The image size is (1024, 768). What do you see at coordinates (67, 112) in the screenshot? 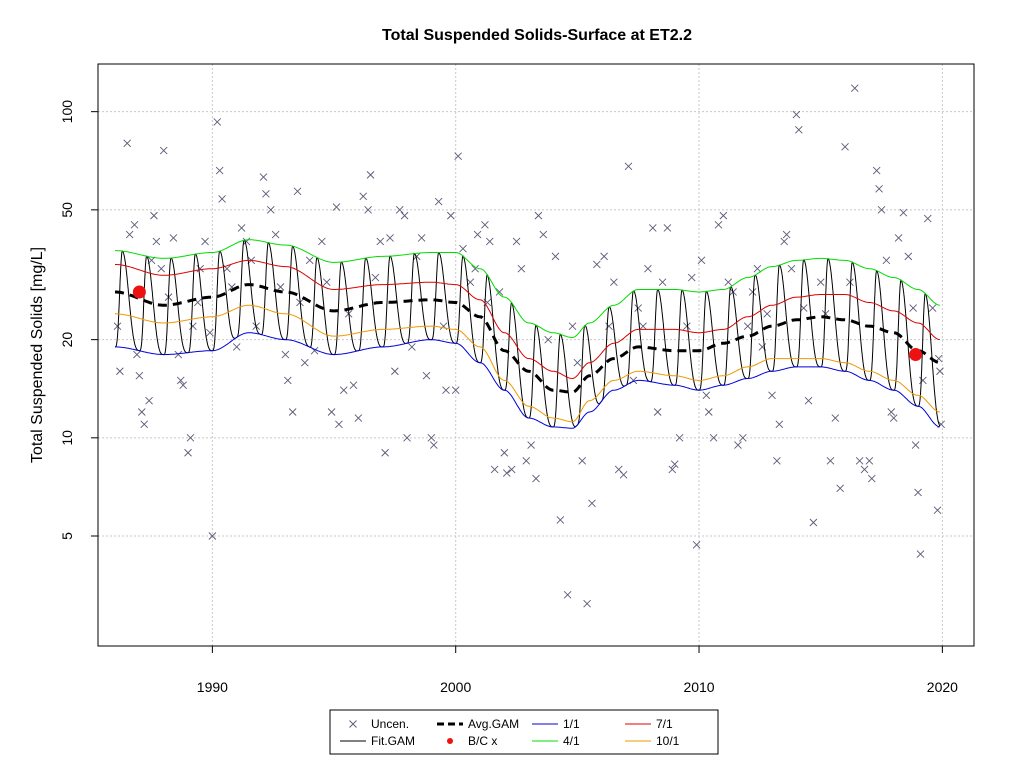
I see `y-tick-label: 100` at bounding box center [67, 112].